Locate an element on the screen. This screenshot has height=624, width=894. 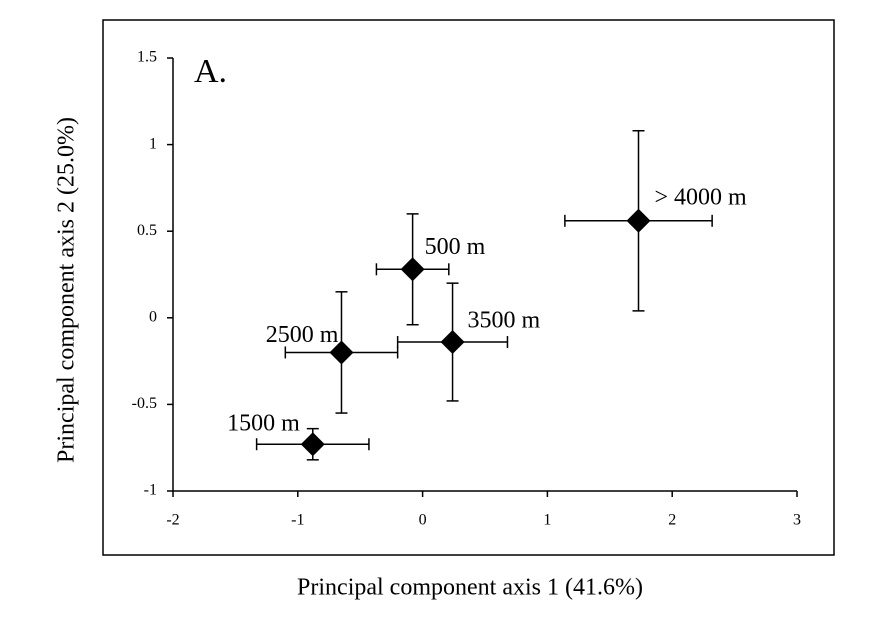
y-axis-title: Principal component axis 2 (25.0%) is located at coordinates (67, 290).